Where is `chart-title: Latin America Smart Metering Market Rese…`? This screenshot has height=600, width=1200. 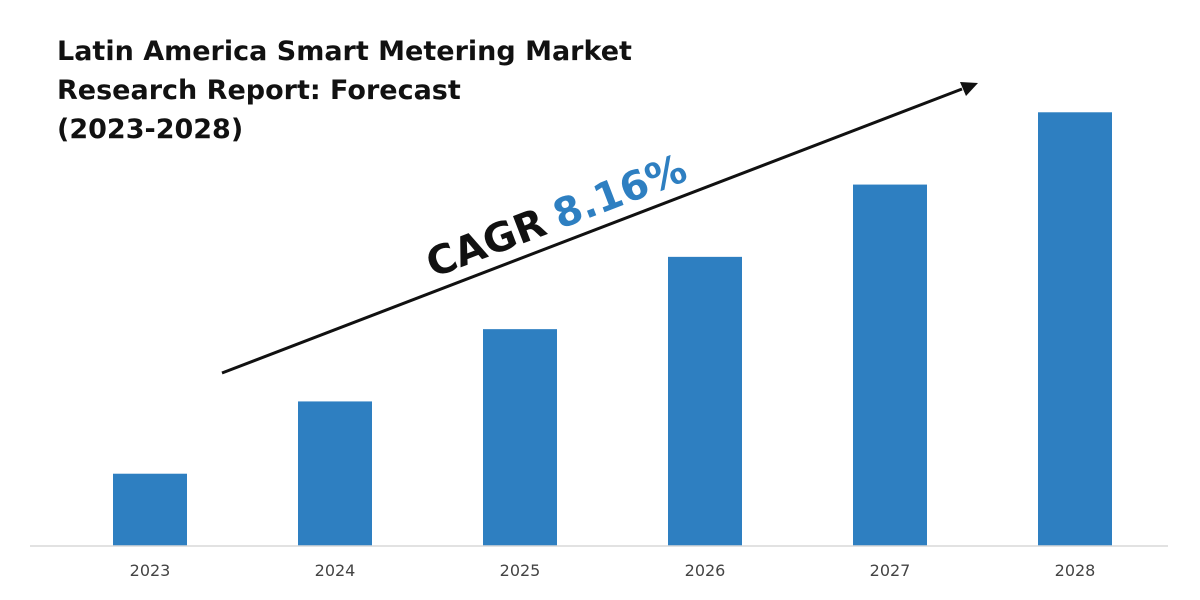 chart-title: Latin America Smart Metering Market Rese… is located at coordinates (344, 90).